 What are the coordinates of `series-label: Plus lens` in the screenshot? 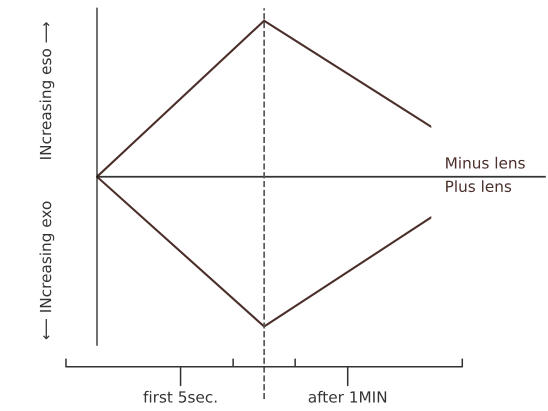 It's located at (479, 186).